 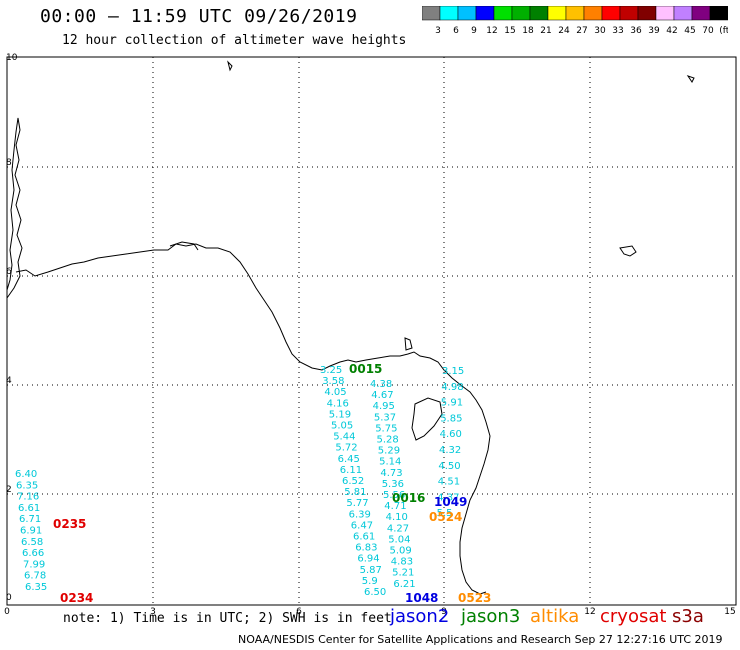 I want to click on wave-height-value: 5.91, so click(x=452, y=403).